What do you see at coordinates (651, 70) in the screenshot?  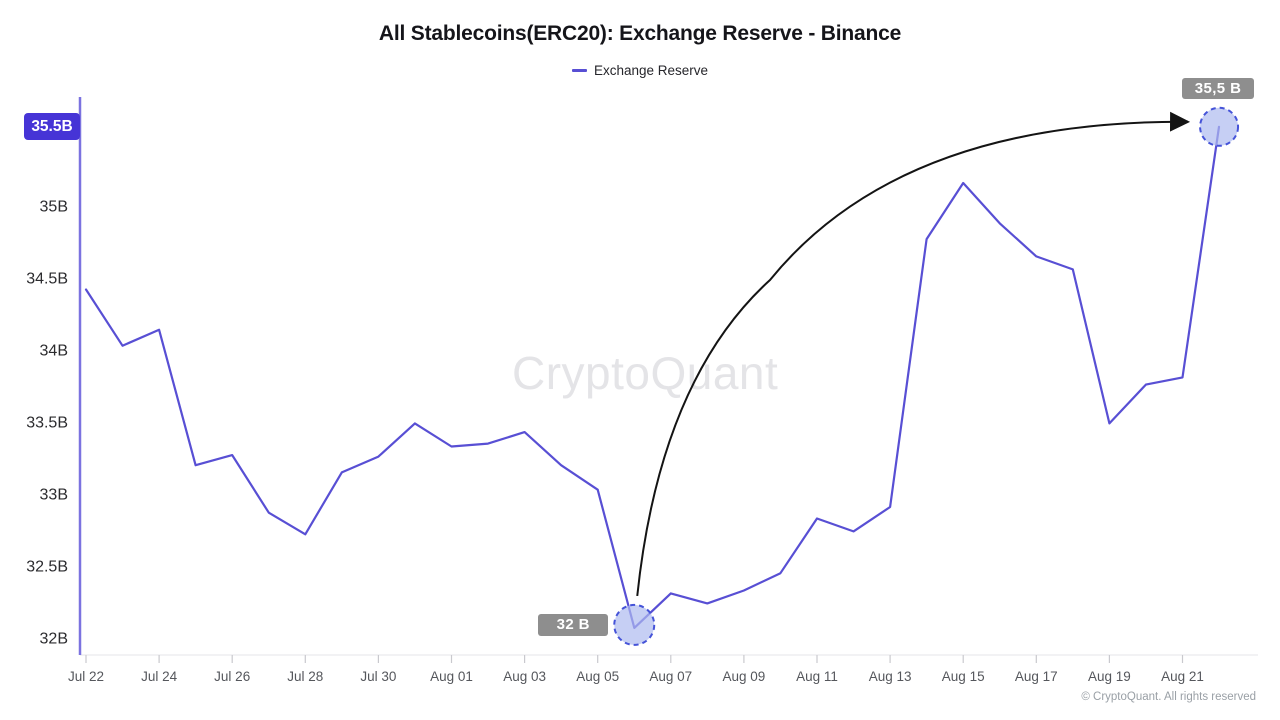 I see `legend-label: Exchange Reserve` at bounding box center [651, 70].